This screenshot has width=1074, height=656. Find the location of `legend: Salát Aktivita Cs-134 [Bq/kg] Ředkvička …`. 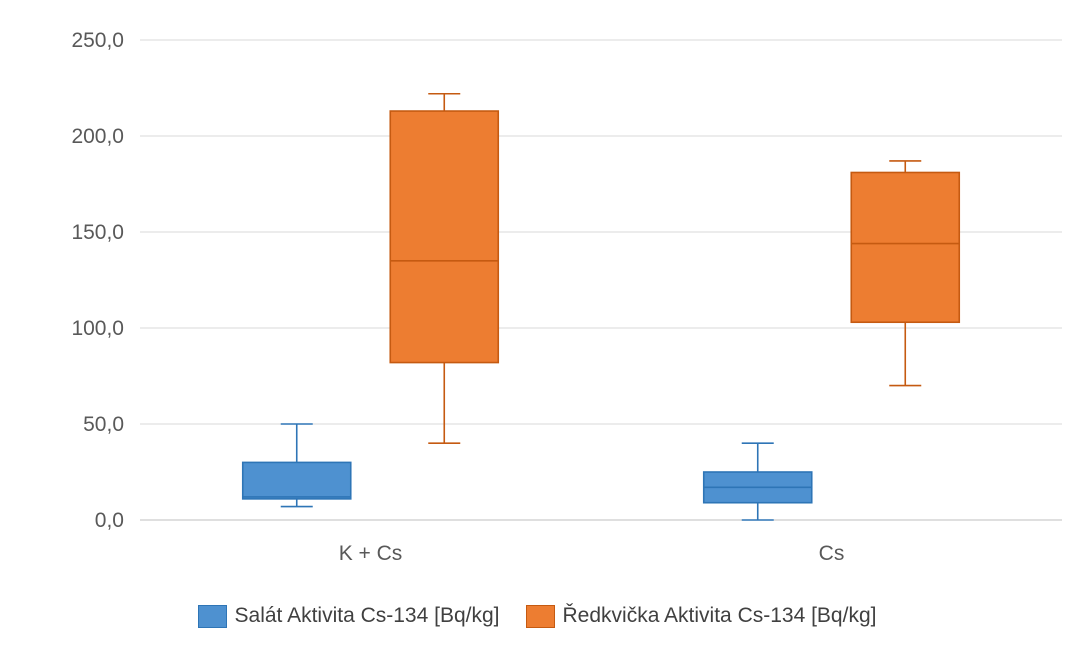

legend: Salát Aktivita Cs-134 [Bq/kg] Ředkvička … is located at coordinates (537, 616).